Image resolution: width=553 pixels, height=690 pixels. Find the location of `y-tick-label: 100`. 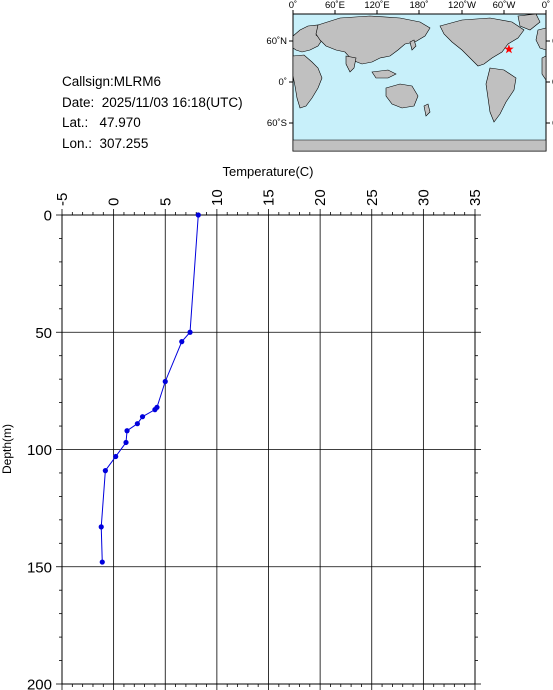

y-tick-label: 100 is located at coordinates (39, 450).